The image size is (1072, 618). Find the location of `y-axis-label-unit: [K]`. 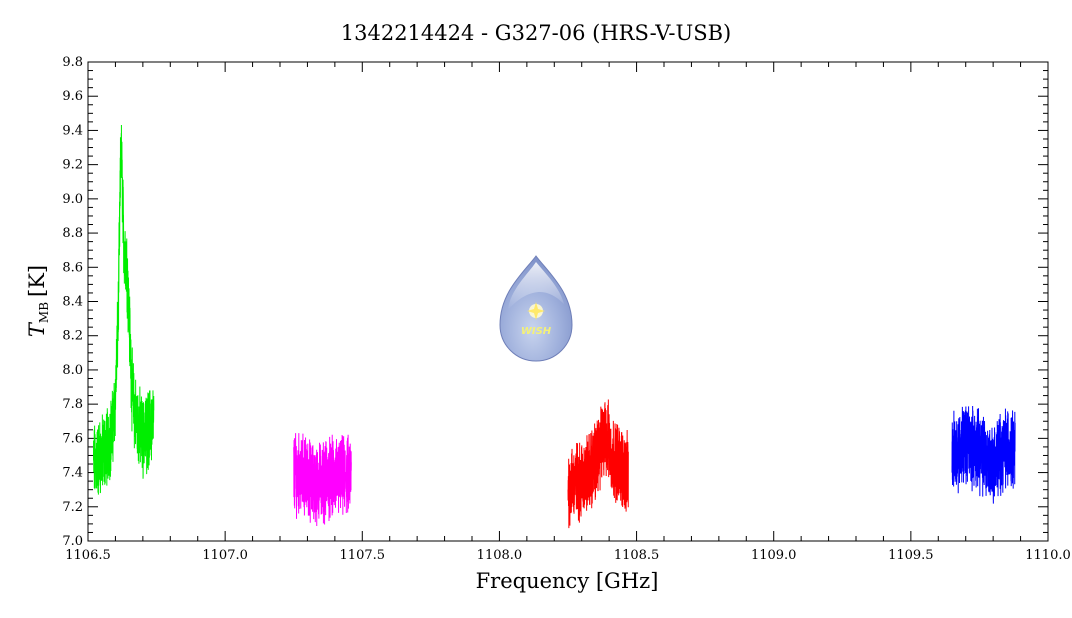

y-axis-label-unit: [K] is located at coordinates (37, 281).